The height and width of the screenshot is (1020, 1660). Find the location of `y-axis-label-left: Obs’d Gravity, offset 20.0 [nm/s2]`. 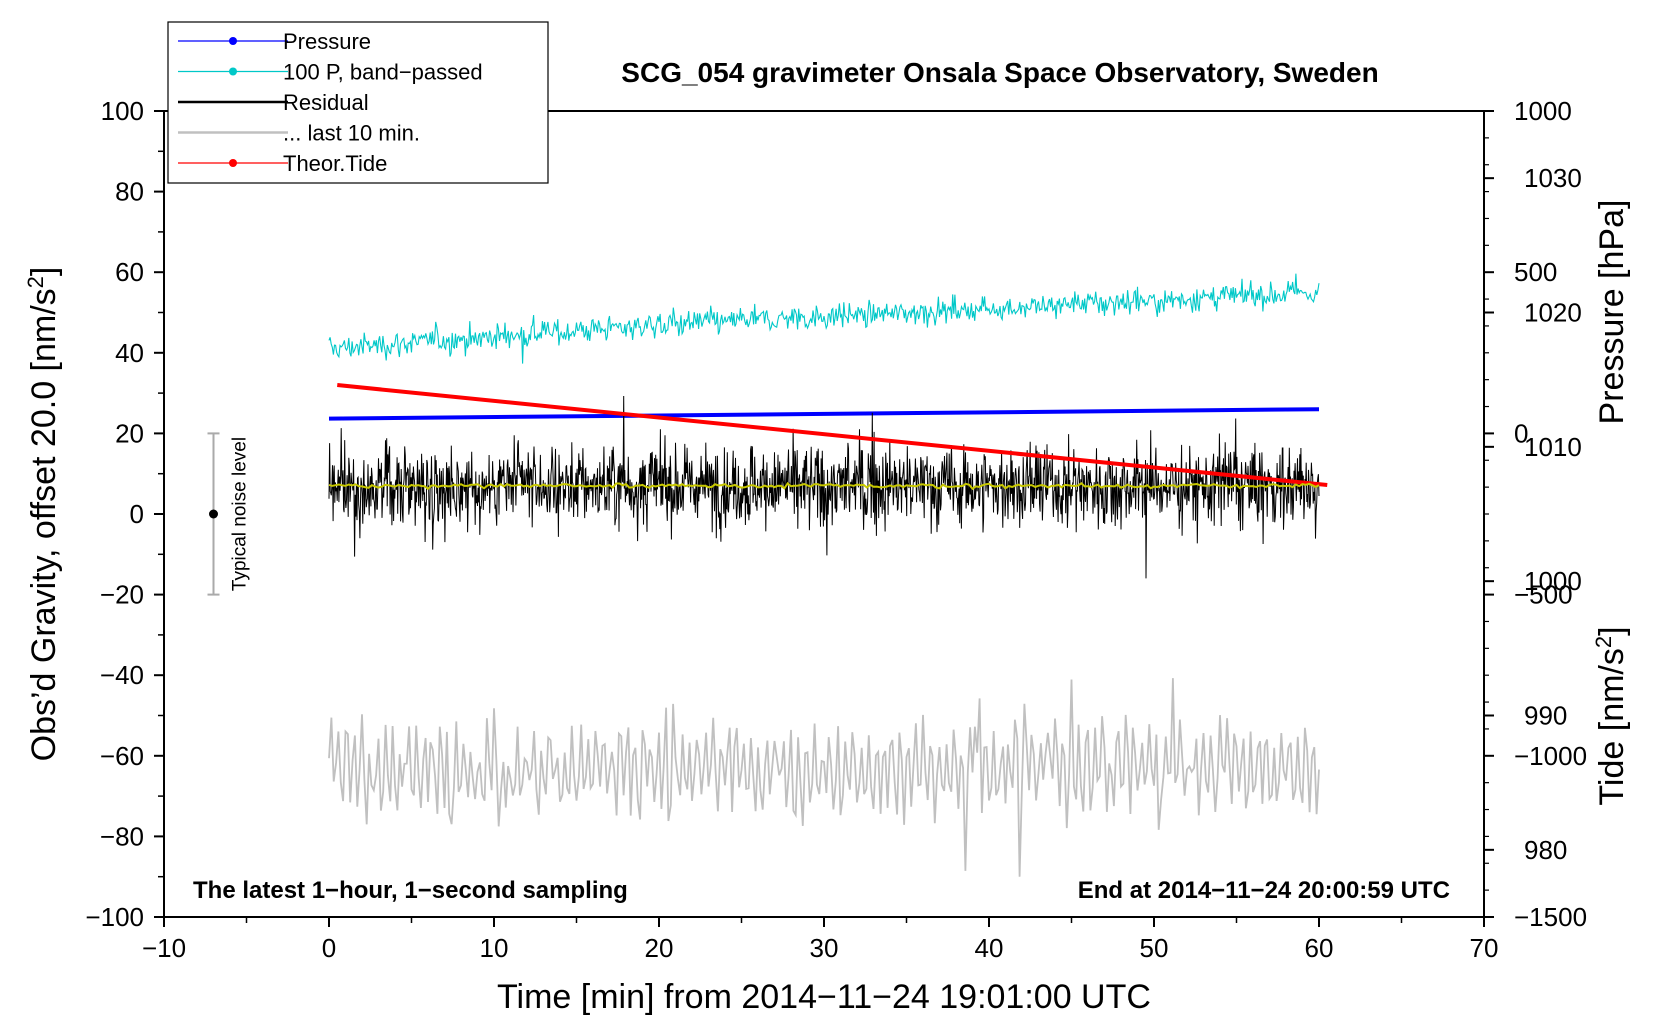

y-axis-label-left: Obs’d Gravity, offset 20.0 [nm/s2] is located at coordinates (43, 514).